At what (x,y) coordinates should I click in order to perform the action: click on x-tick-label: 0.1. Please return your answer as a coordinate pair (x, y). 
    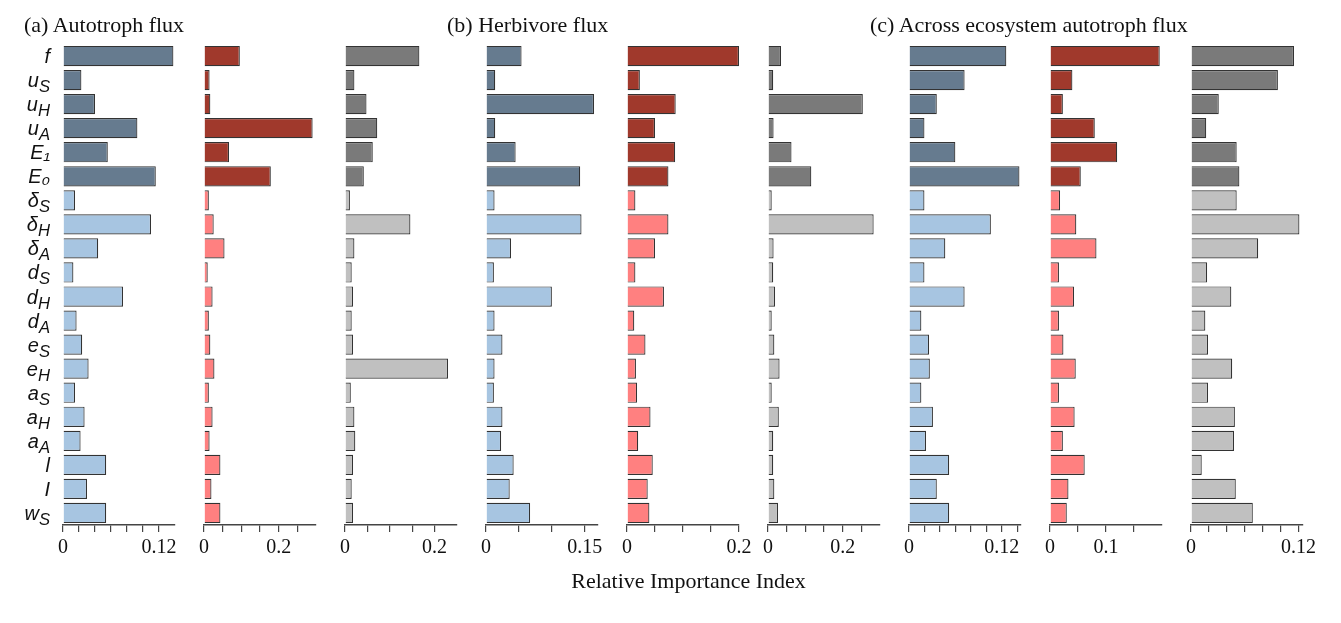
    Looking at the image, I should click on (1106, 546).